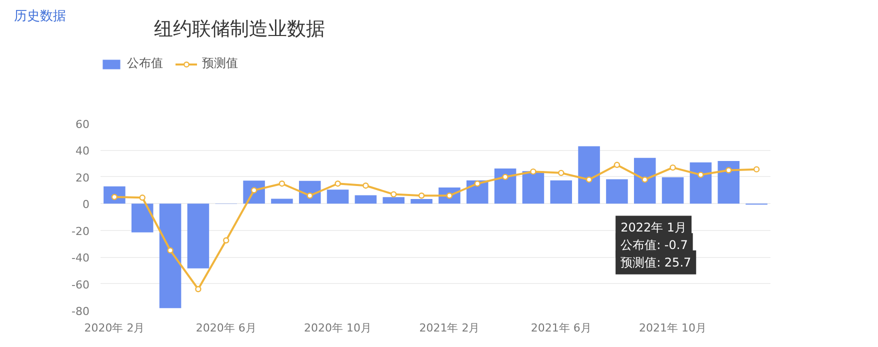 This screenshot has height=347, width=878. Describe the element at coordinates (83, 177) in the screenshot. I see `y-tick-label: 20` at that location.